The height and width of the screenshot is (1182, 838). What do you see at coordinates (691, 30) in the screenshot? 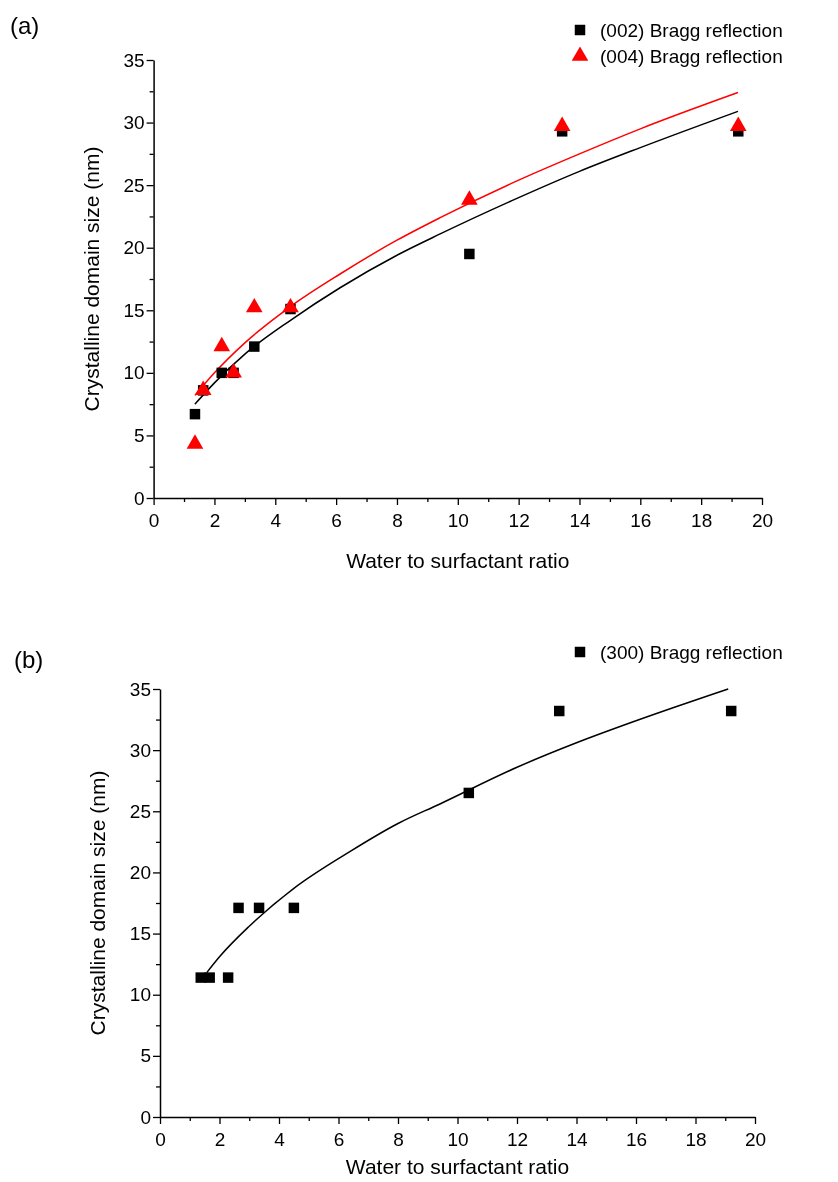
I see `legend-label: (002) Bragg reflection` at bounding box center [691, 30].